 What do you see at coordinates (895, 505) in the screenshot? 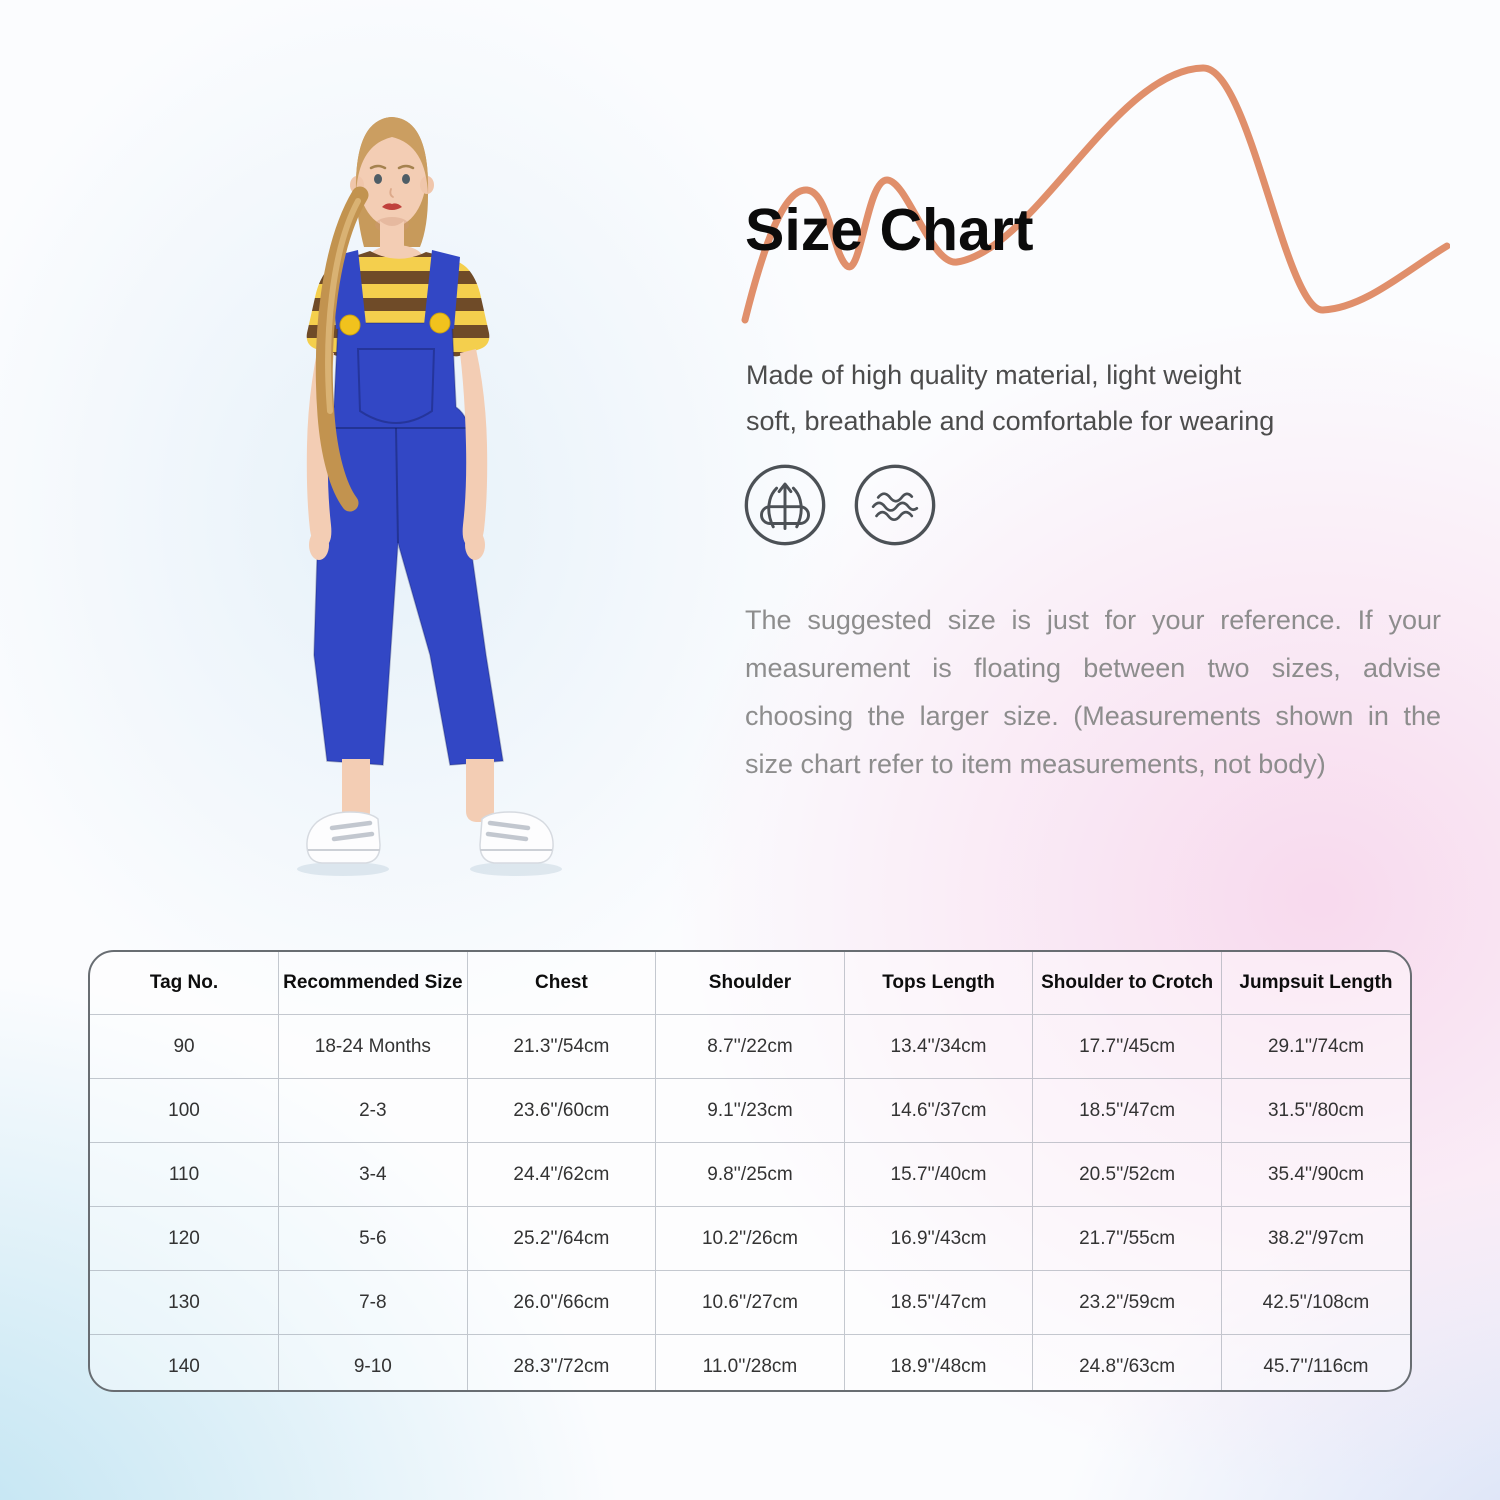
I see `soft-waves-icon` at bounding box center [895, 505].